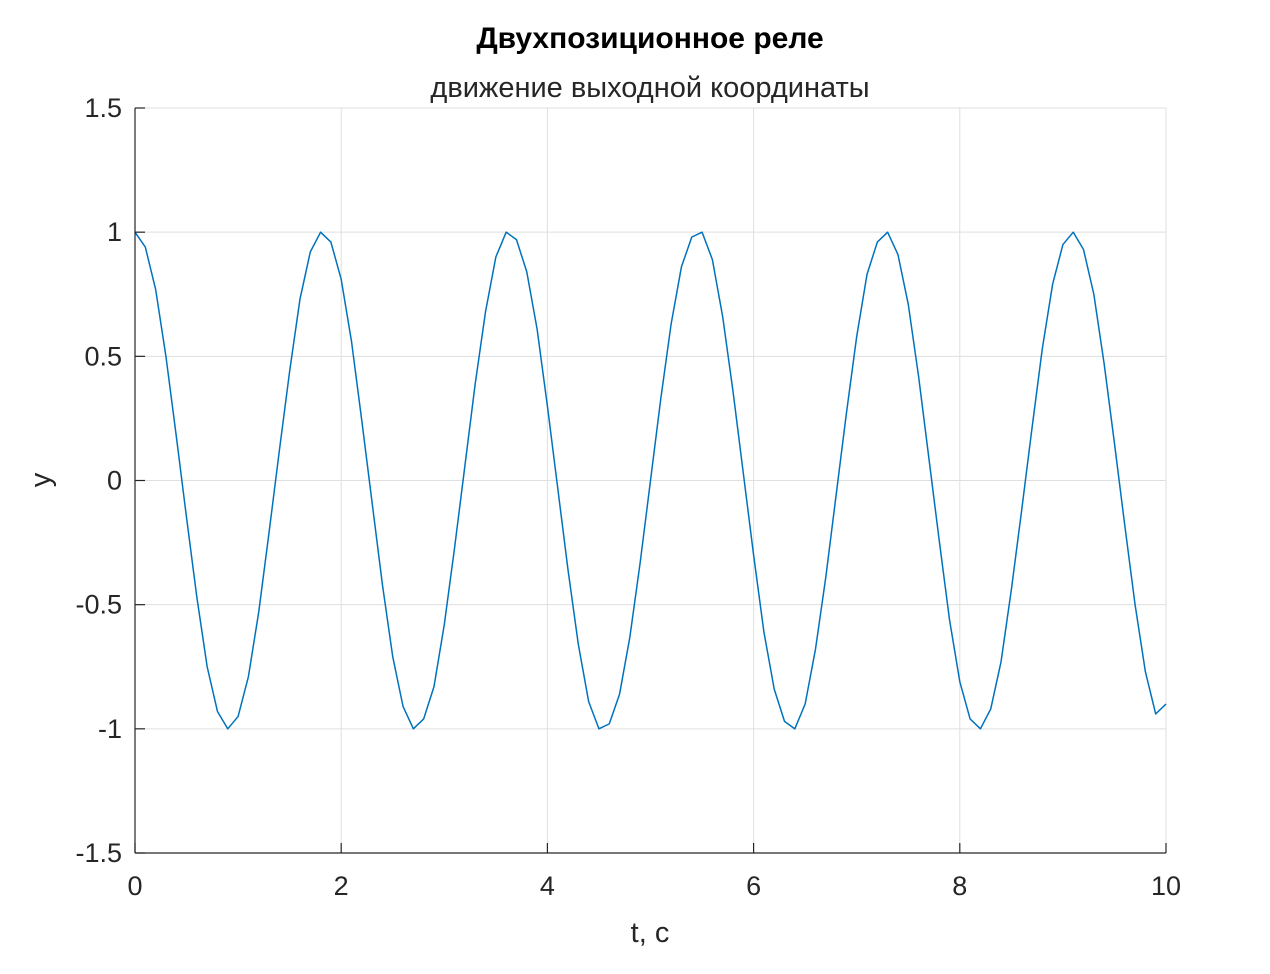  I want to click on x-axis-label: t, с, so click(650, 933).